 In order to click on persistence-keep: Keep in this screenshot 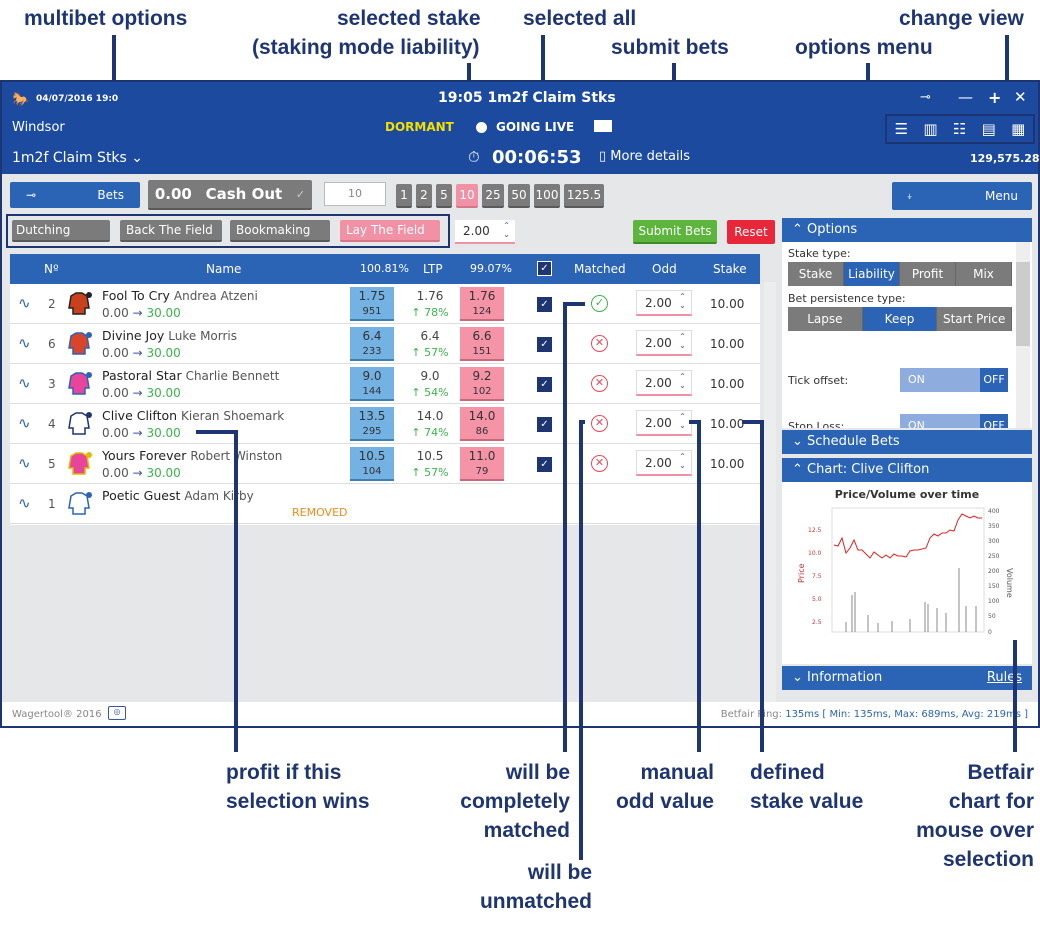, I will do `click(900, 319)`.